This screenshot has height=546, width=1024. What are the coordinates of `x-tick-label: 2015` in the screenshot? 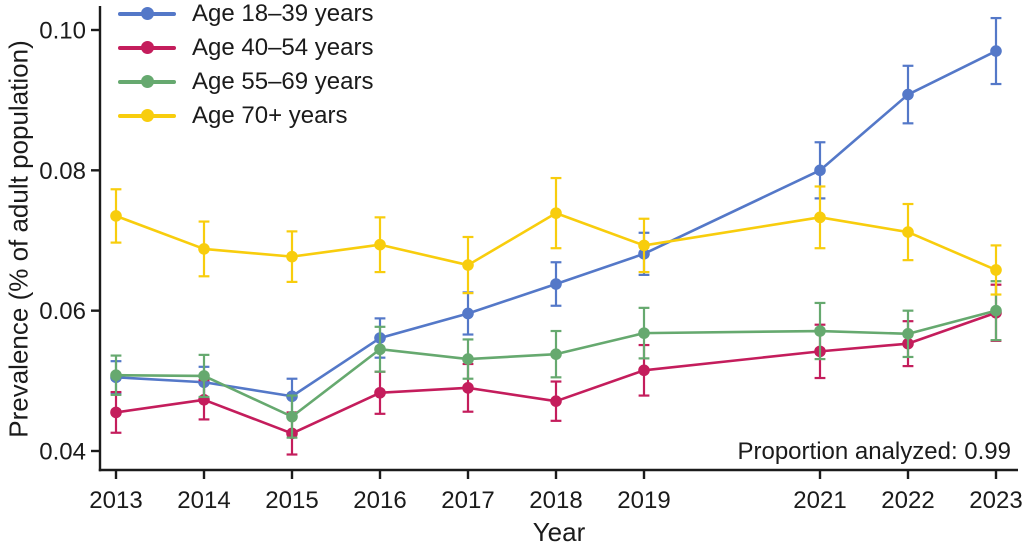 It's located at (291, 500).